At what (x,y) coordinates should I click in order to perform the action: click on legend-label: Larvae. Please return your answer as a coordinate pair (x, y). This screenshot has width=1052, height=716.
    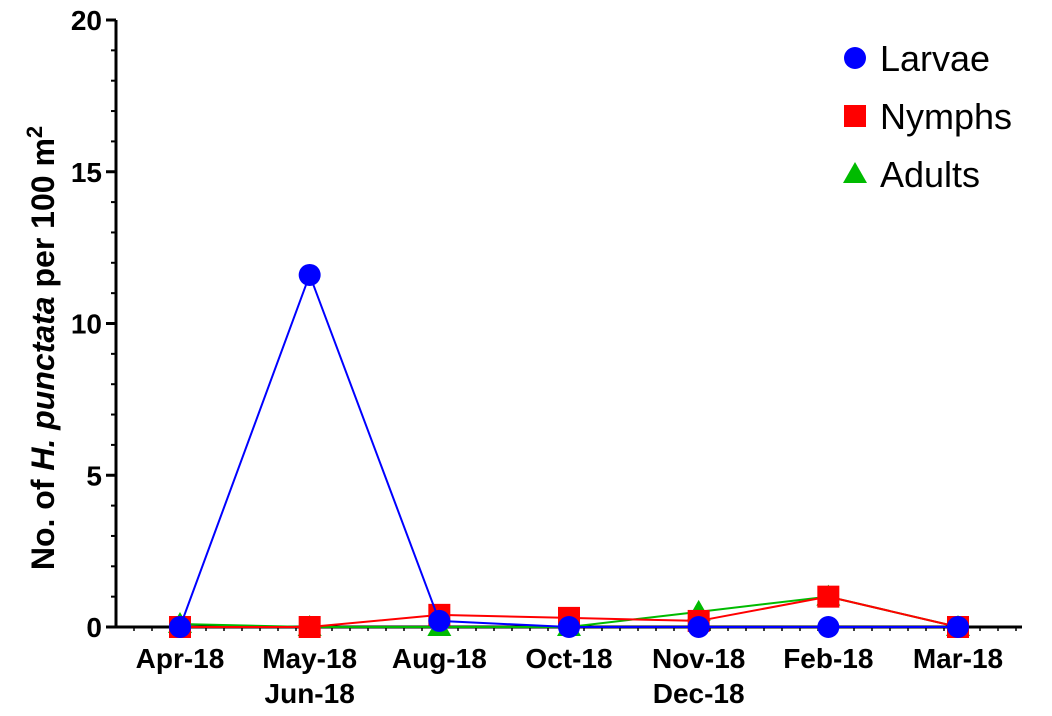
    Looking at the image, I should click on (935, 58).